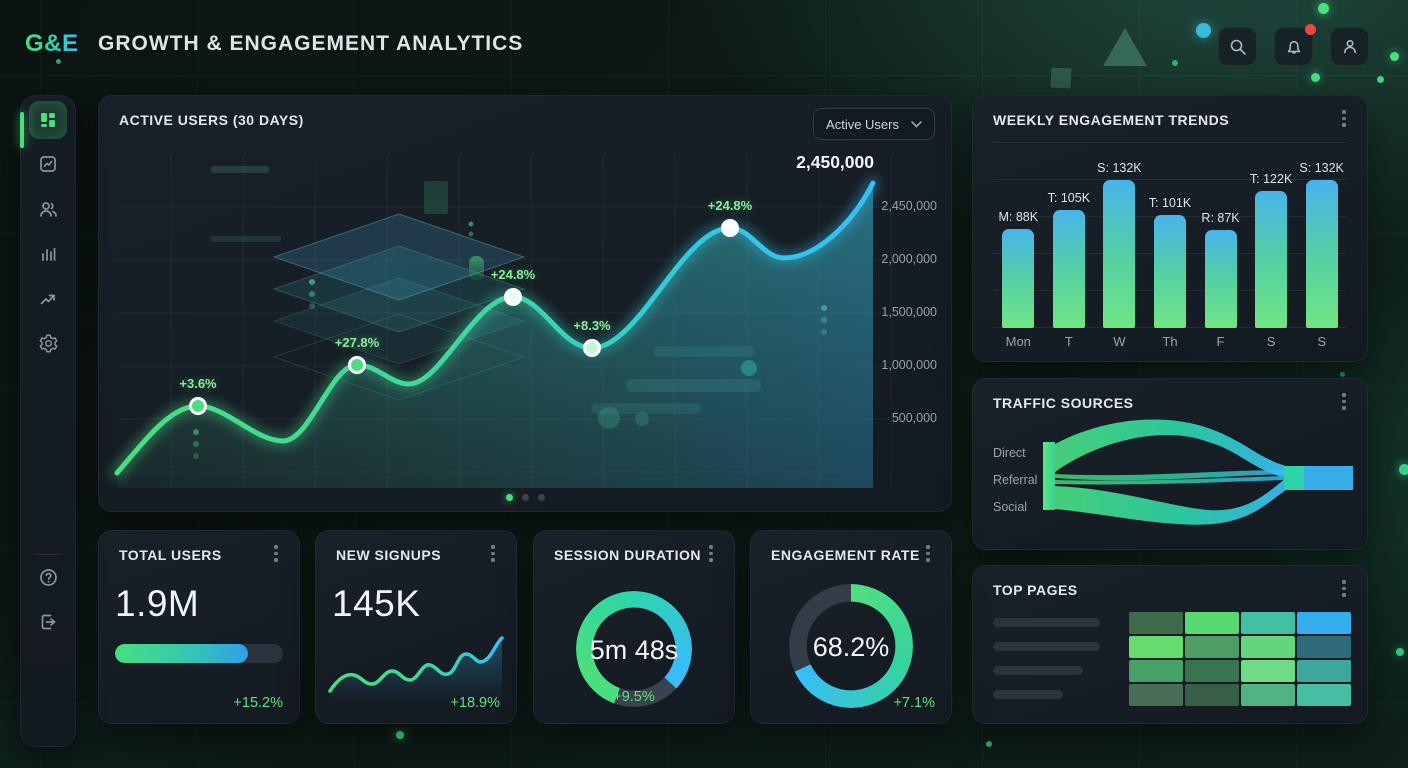 The height and width of the screenshot is (768, 1408). What do you see at coordinates (48, 622) in the screenshot?
I see `sidebar-item-logout` at bounding box center [48, 622].